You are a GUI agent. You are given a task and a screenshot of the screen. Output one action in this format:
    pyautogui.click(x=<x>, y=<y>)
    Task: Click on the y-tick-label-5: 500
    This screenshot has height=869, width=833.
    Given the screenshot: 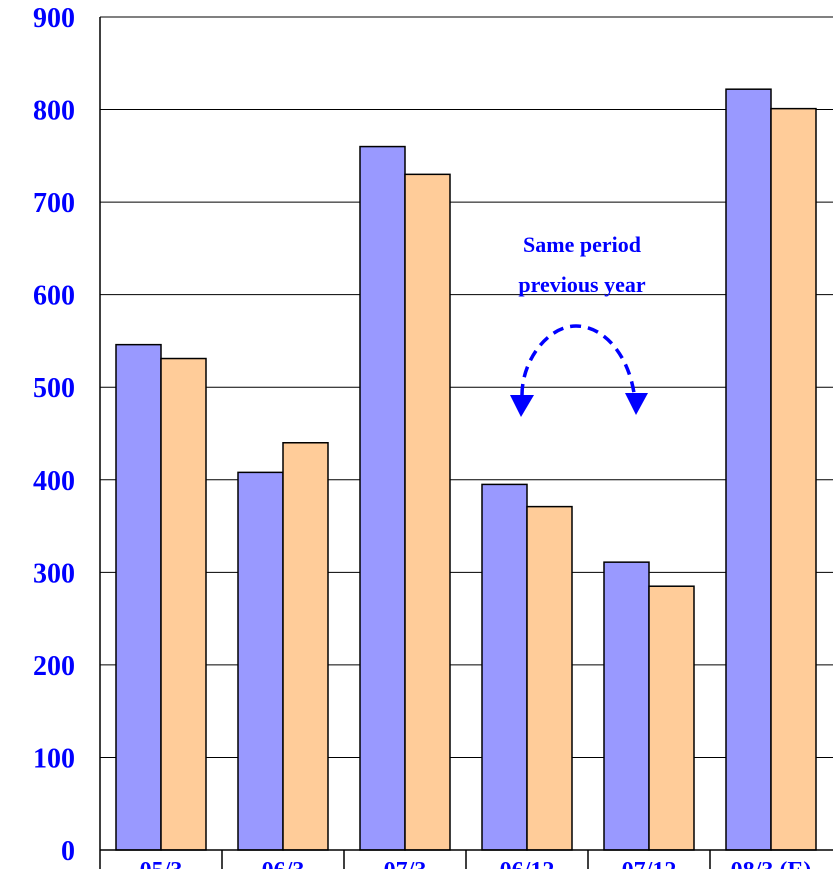 What is the action you would take?
    pyautogui.click(x=54, y=388)
    